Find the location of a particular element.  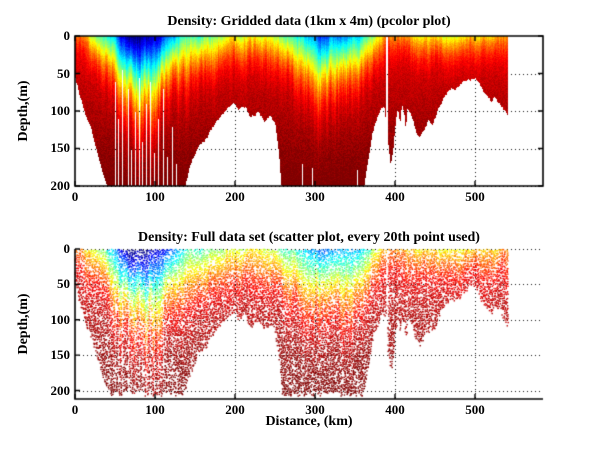

top-ytick-0: 0 is located at coordinates (67, 35).